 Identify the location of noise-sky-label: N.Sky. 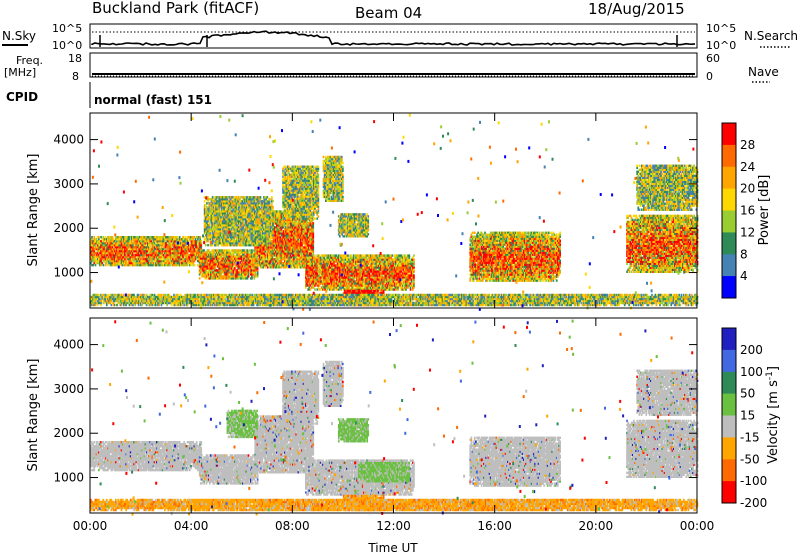
(19, 36).